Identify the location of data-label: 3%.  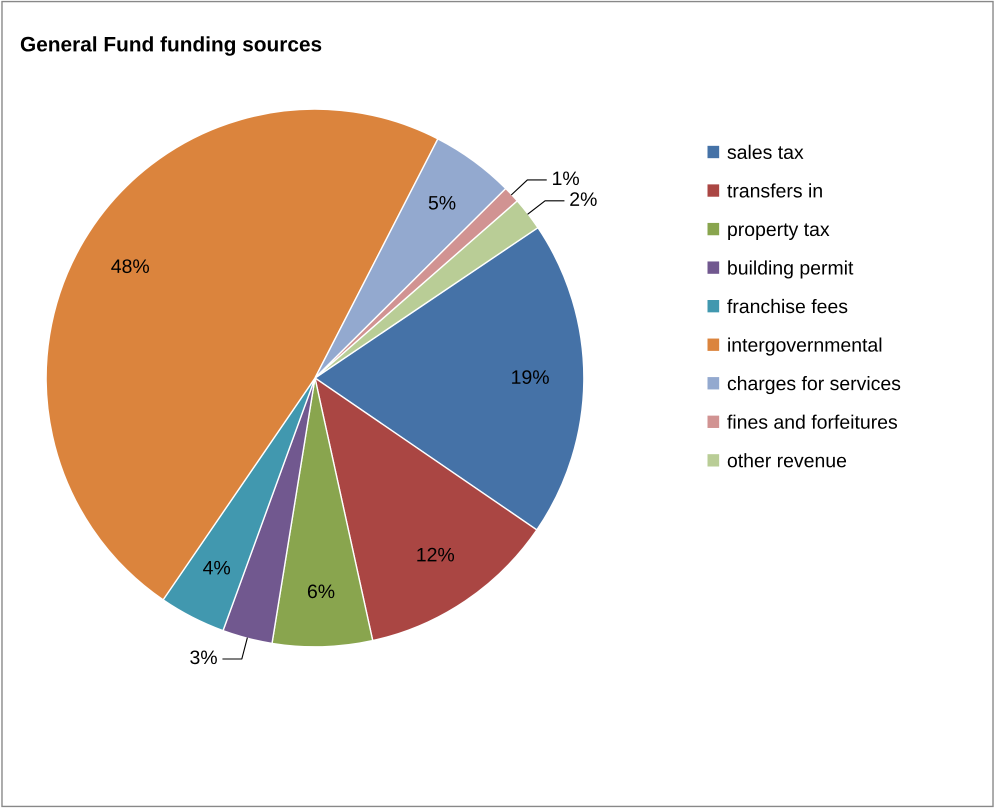
(203, 657).